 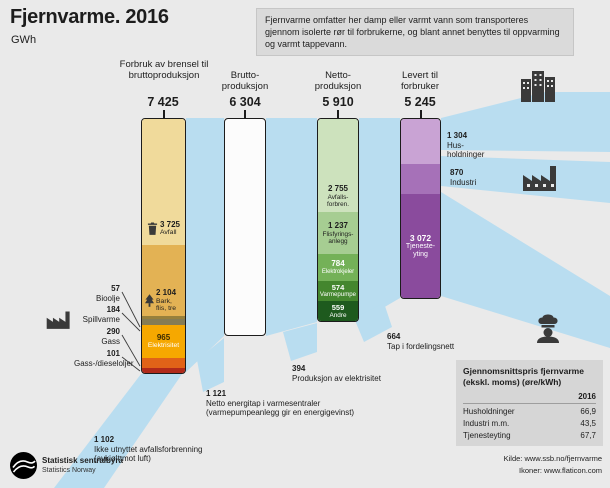 What do you see at coordinates (166, 305) in the screenshot?
I see `bark-label: Bark, flis, tre` at bounding box center [166, 305].